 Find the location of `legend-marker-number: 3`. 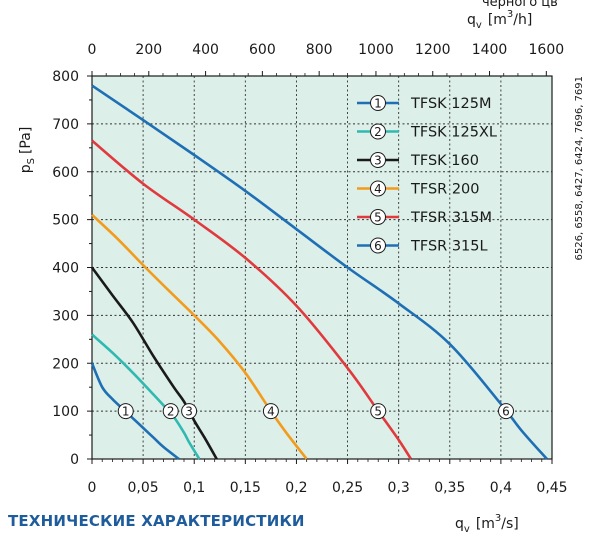

legend-marker-number: 3 is located at coordinates (378, 160).